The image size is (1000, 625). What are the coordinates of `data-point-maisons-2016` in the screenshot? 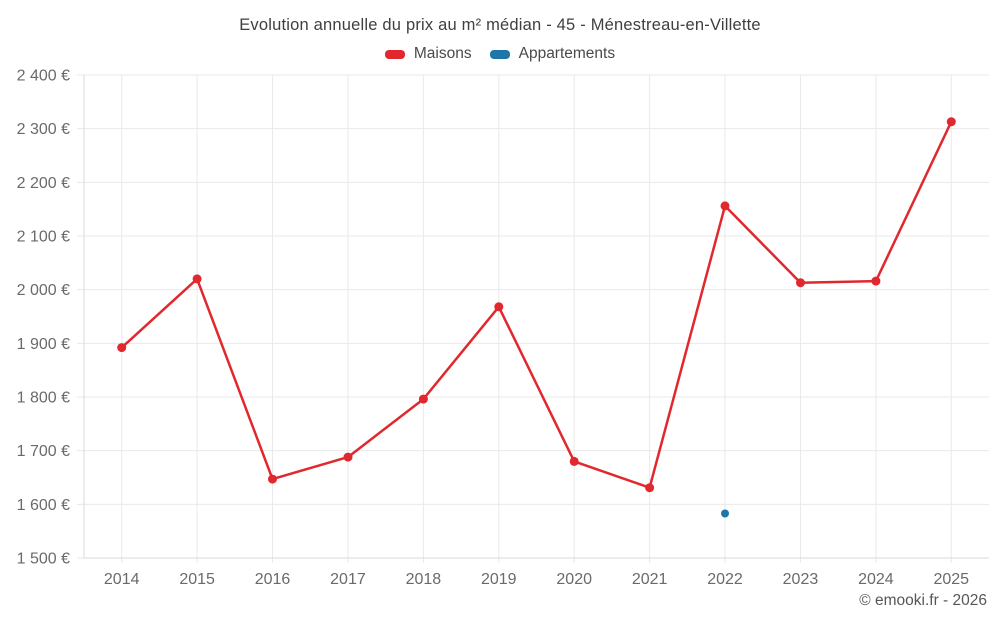 It's located at (272, 479).